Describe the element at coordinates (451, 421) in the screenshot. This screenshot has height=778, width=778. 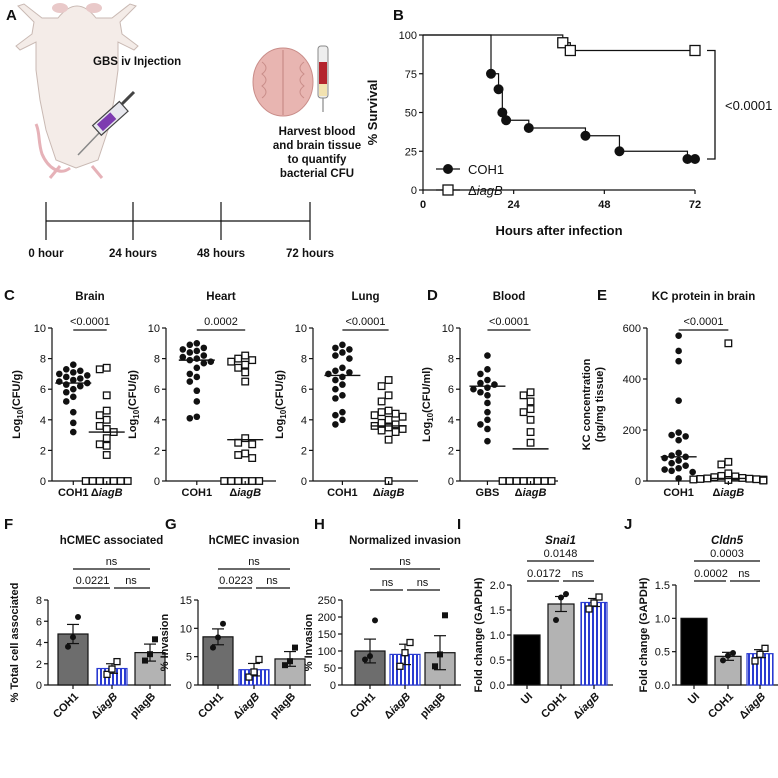
I see `d-blood-y-tick-label: 4` at that location.